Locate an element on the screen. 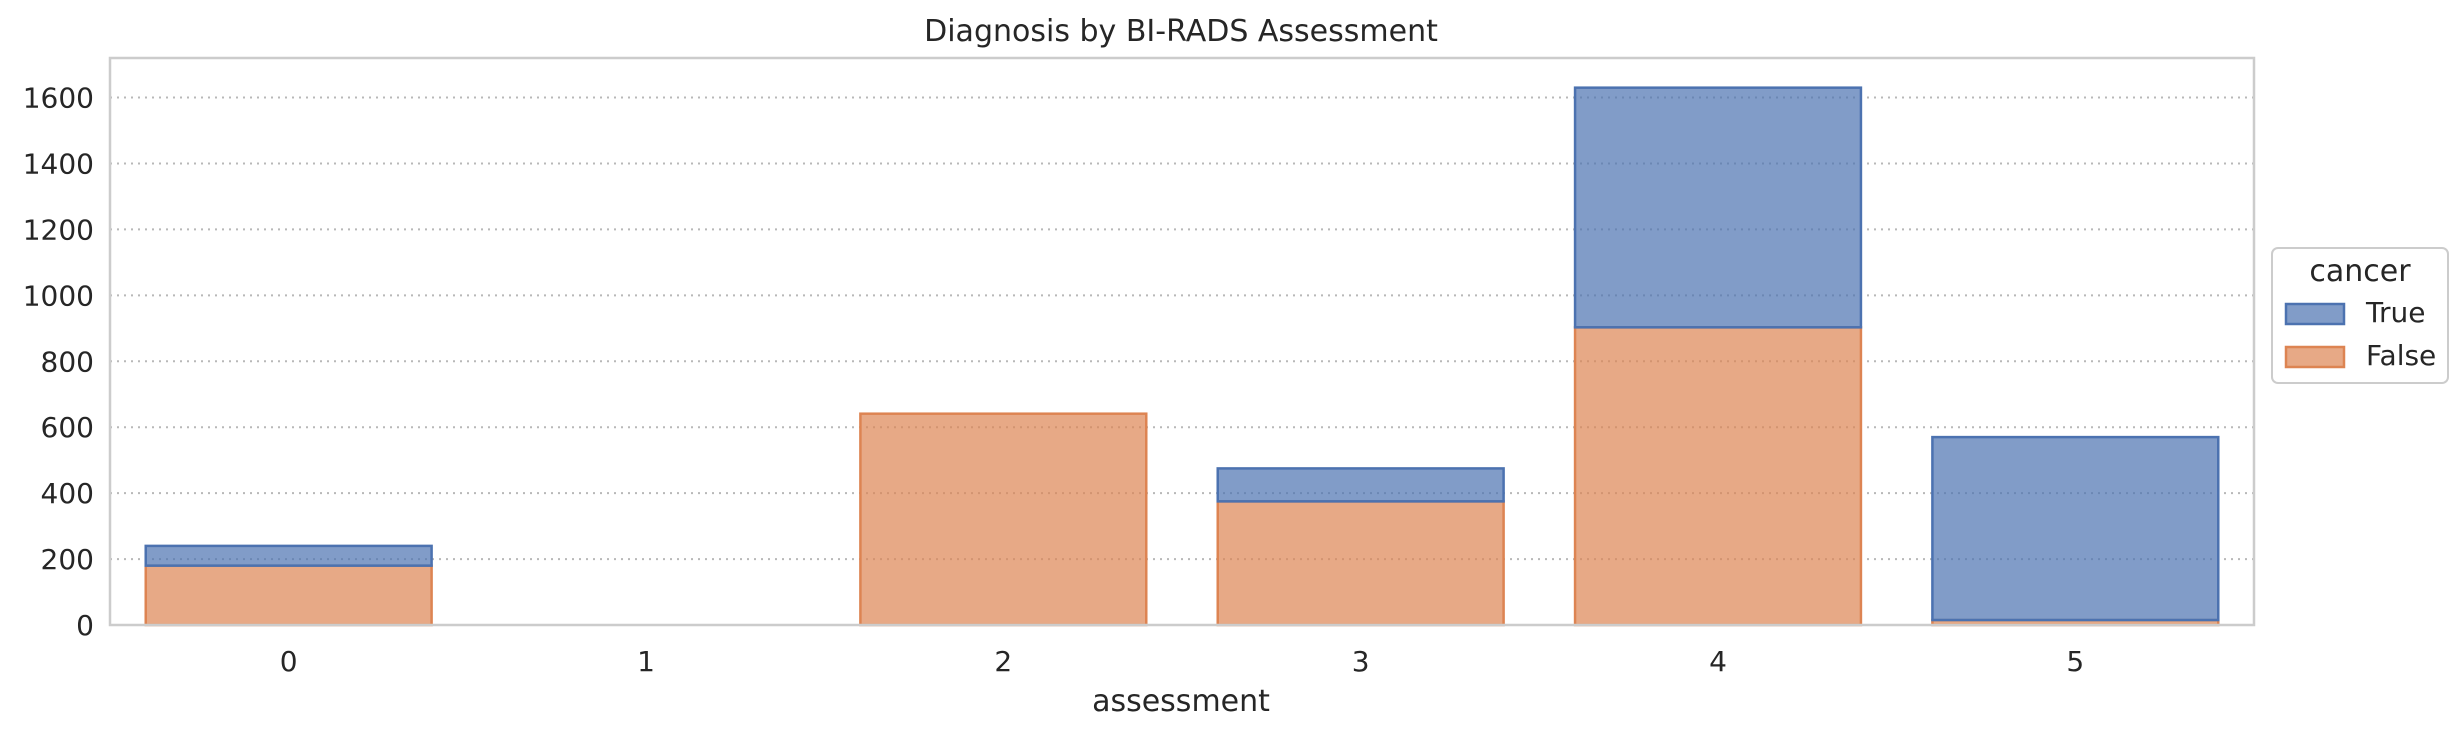 The width and height of the screenshot is (2454, 737). y-tick-label: 1000 is located at coordinates (58, 295).